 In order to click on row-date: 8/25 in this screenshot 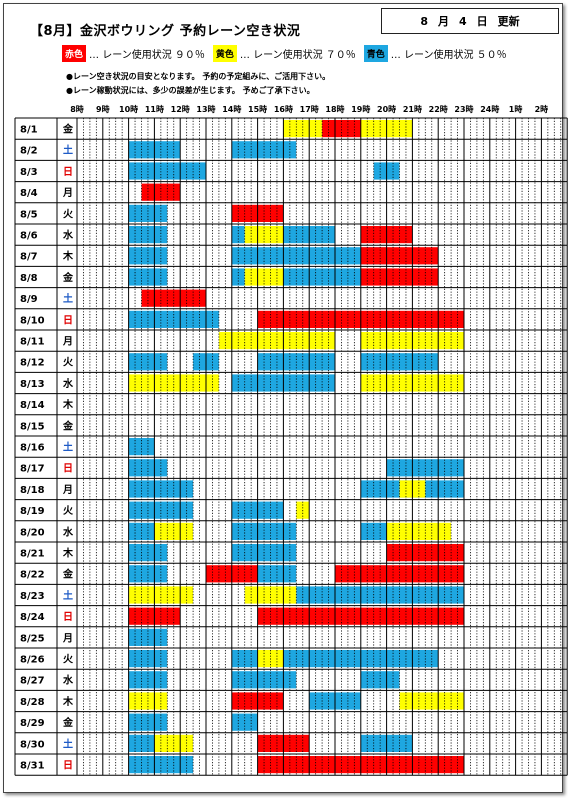, I will do `click(32, 638)`.